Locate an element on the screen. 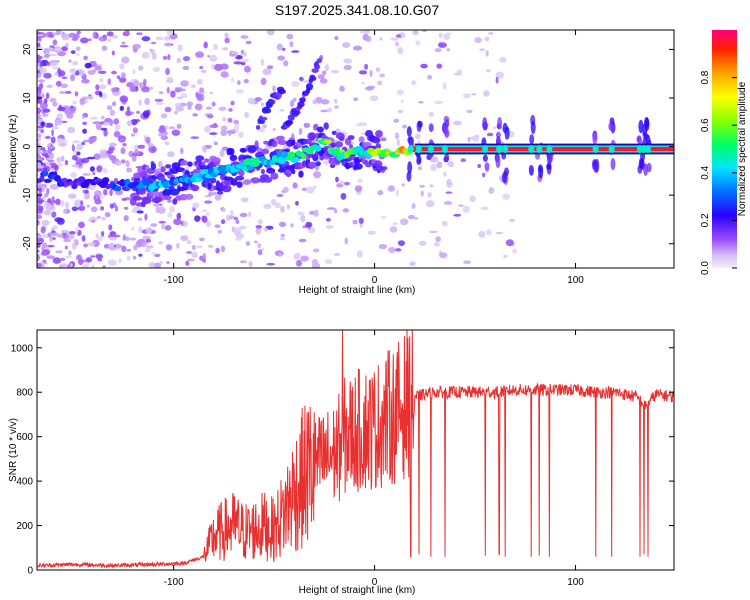 This screenshot has width=750, height=600. spec-x-tick-label: 100 is located at coordinates (575, 280).